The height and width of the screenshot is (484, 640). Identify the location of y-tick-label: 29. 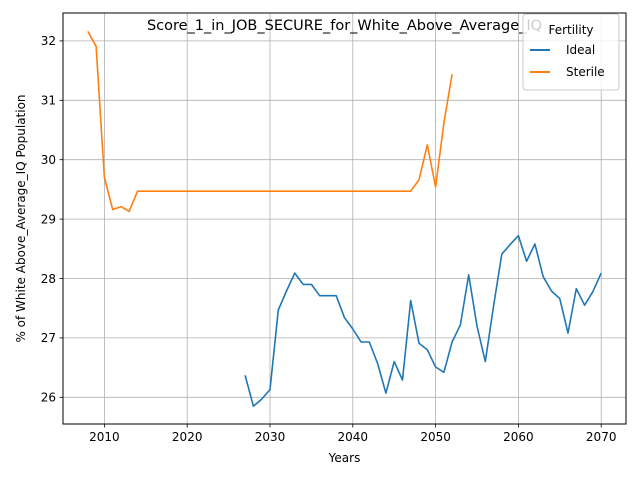
(48, 219).